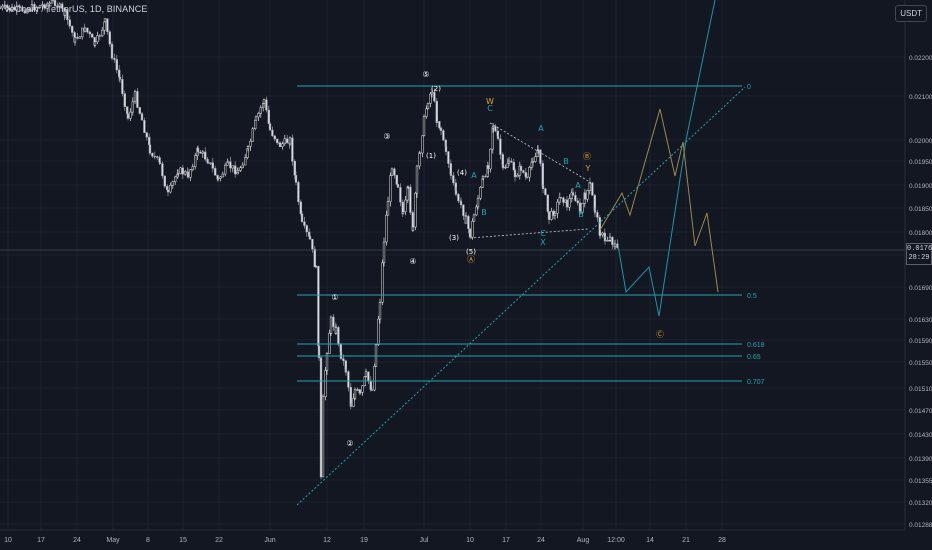 The image size is (932, 550). I want to click on last-price-value: 0.01764, so click(919, 249).